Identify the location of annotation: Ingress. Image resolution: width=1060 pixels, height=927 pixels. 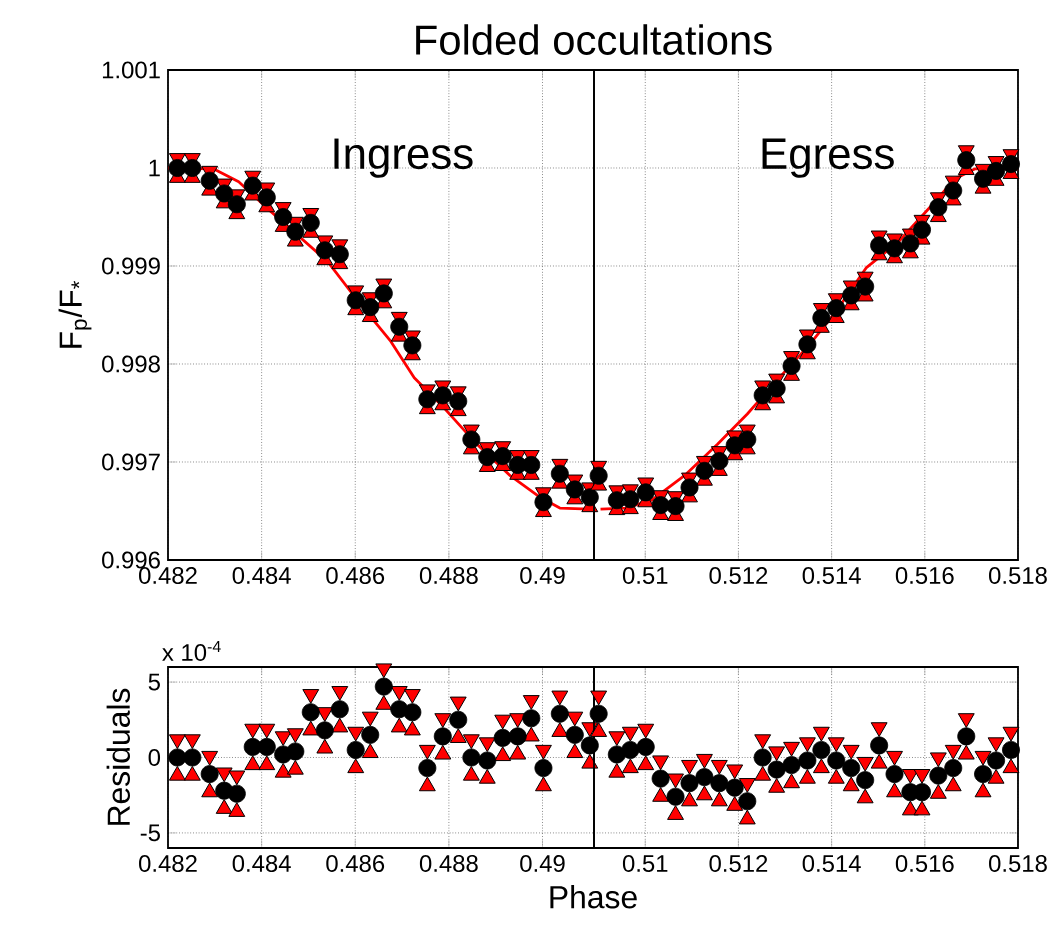
(403, 158).